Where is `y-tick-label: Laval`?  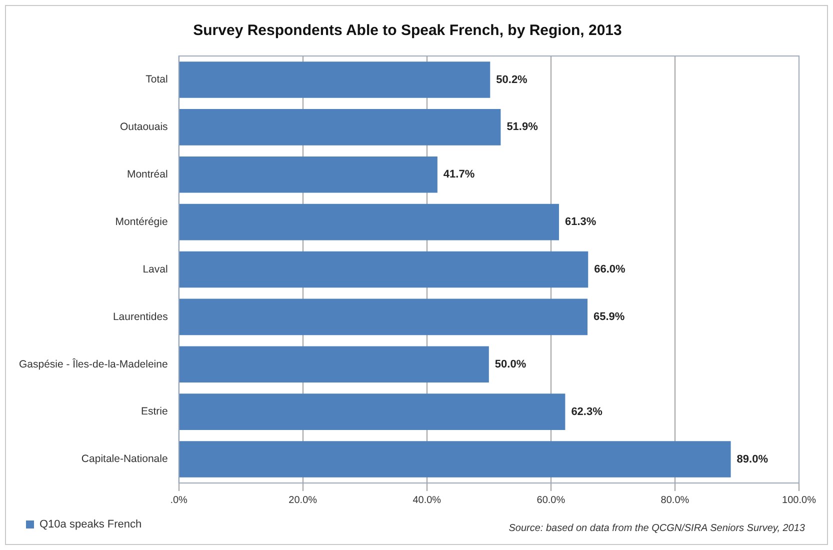
y-tick-label: Laval is located at coordinates (155, 269).